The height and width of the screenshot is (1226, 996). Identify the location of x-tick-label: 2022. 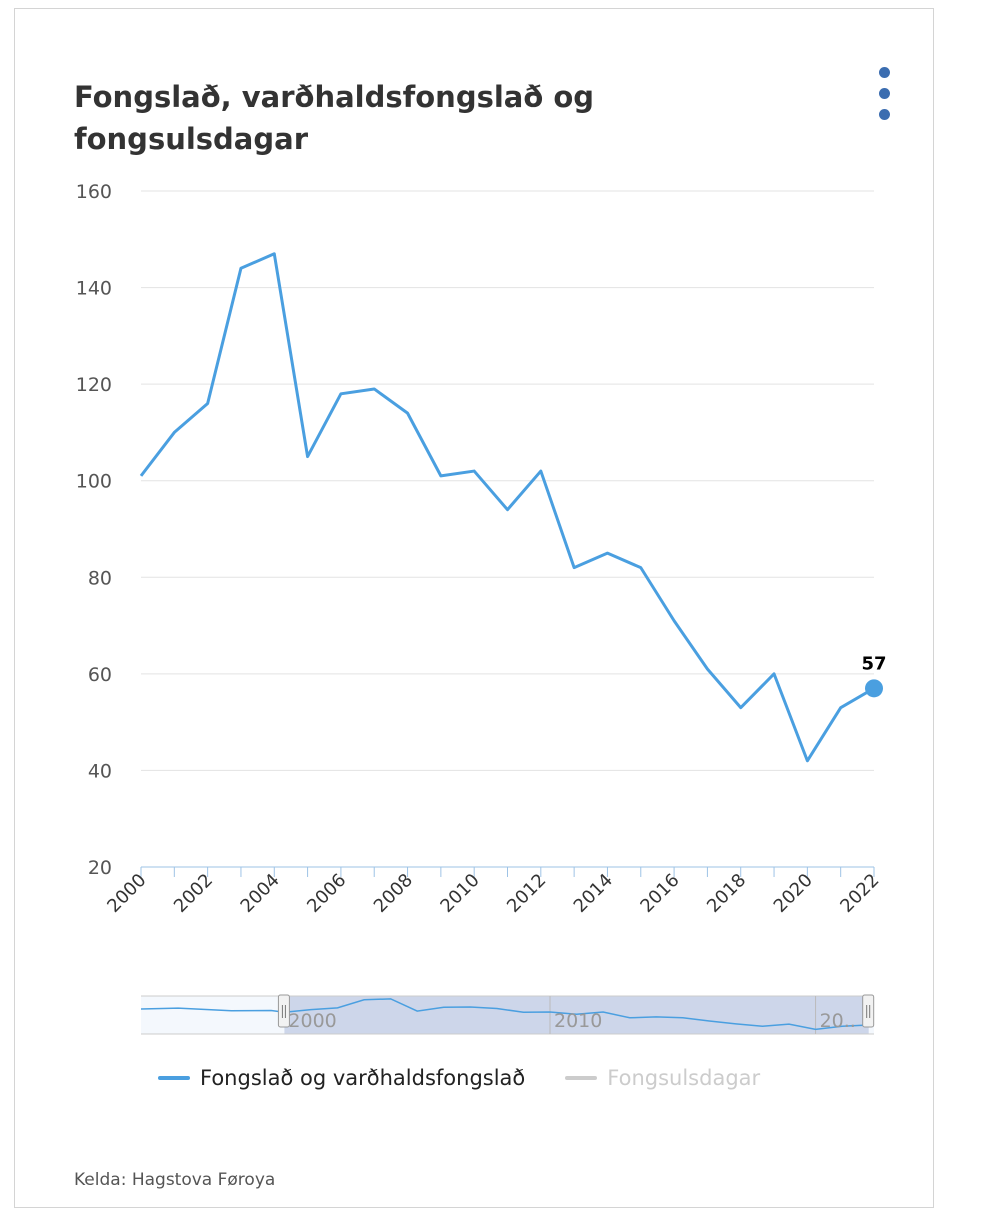
(859, 893).